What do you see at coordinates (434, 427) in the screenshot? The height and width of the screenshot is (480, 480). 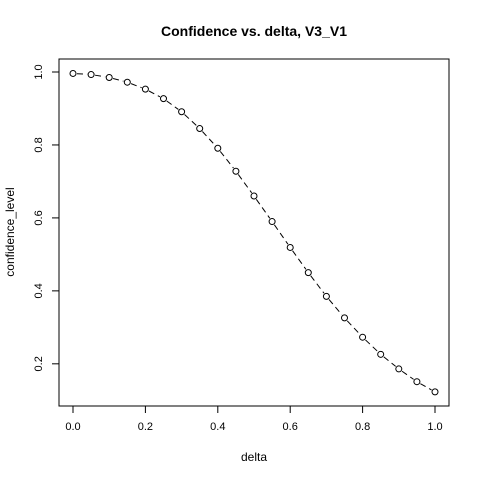 I see `x-tick-label: 1.0` at bounding box center [434, 427].